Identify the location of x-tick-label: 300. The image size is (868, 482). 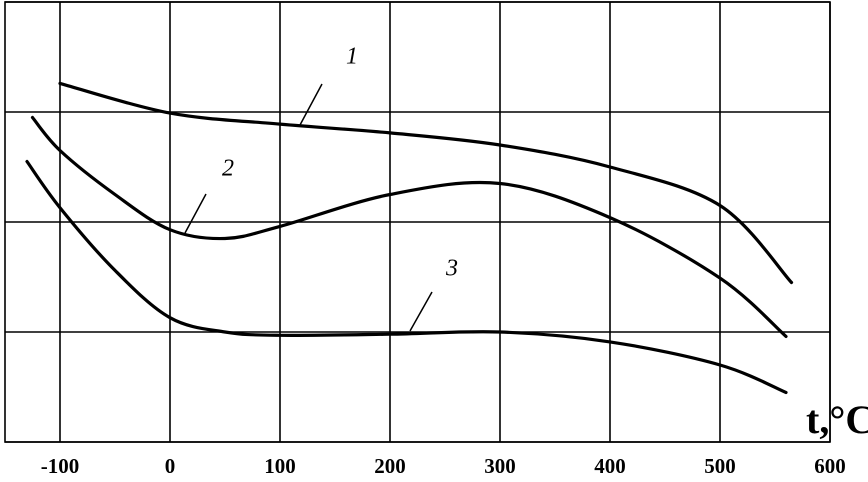
(500, 466).